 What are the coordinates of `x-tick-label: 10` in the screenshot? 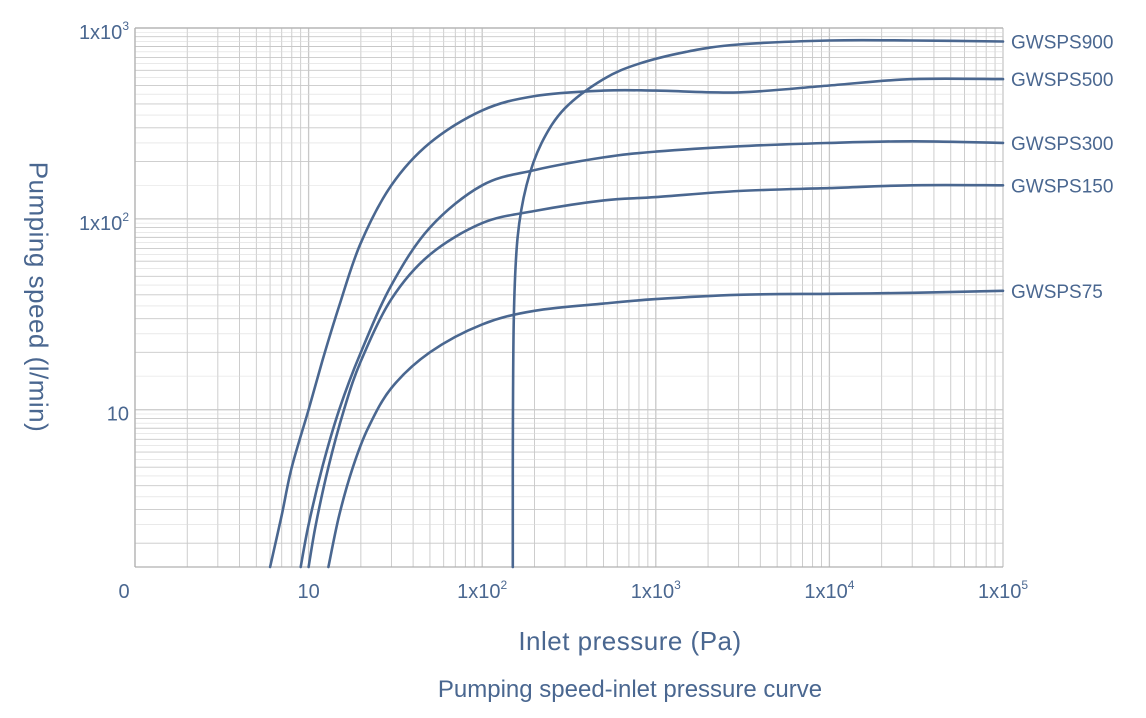 It's located at (308, 592).